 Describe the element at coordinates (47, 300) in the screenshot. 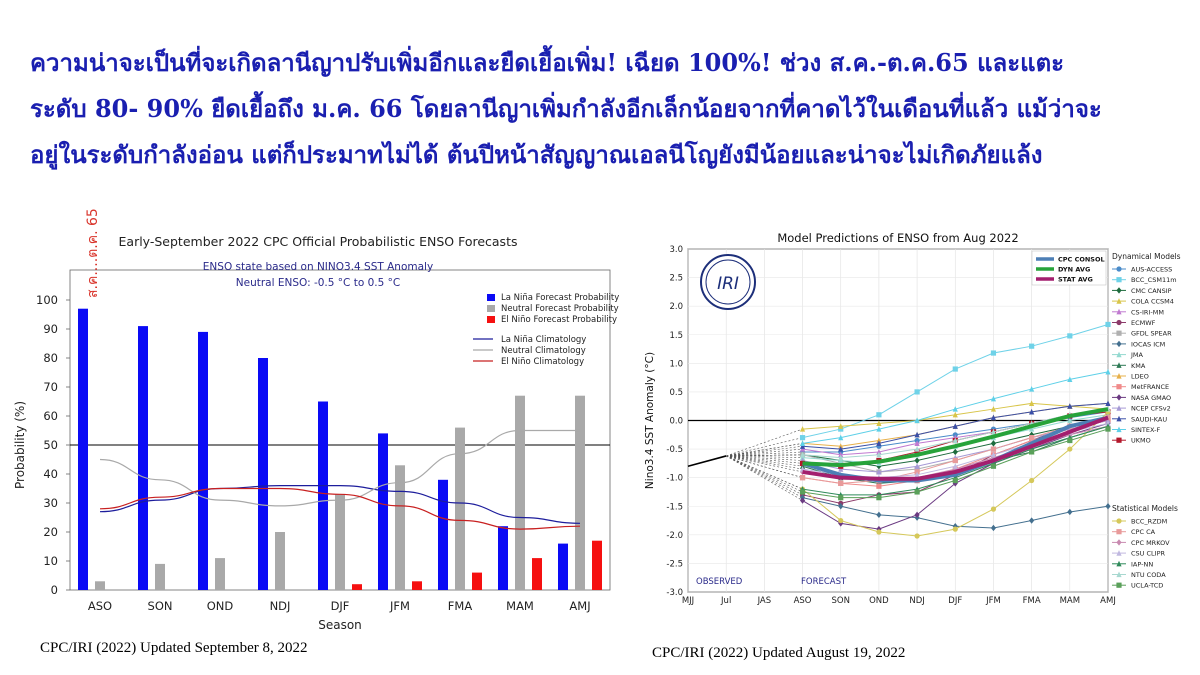

I see `y-tick-label: 100` at that location.